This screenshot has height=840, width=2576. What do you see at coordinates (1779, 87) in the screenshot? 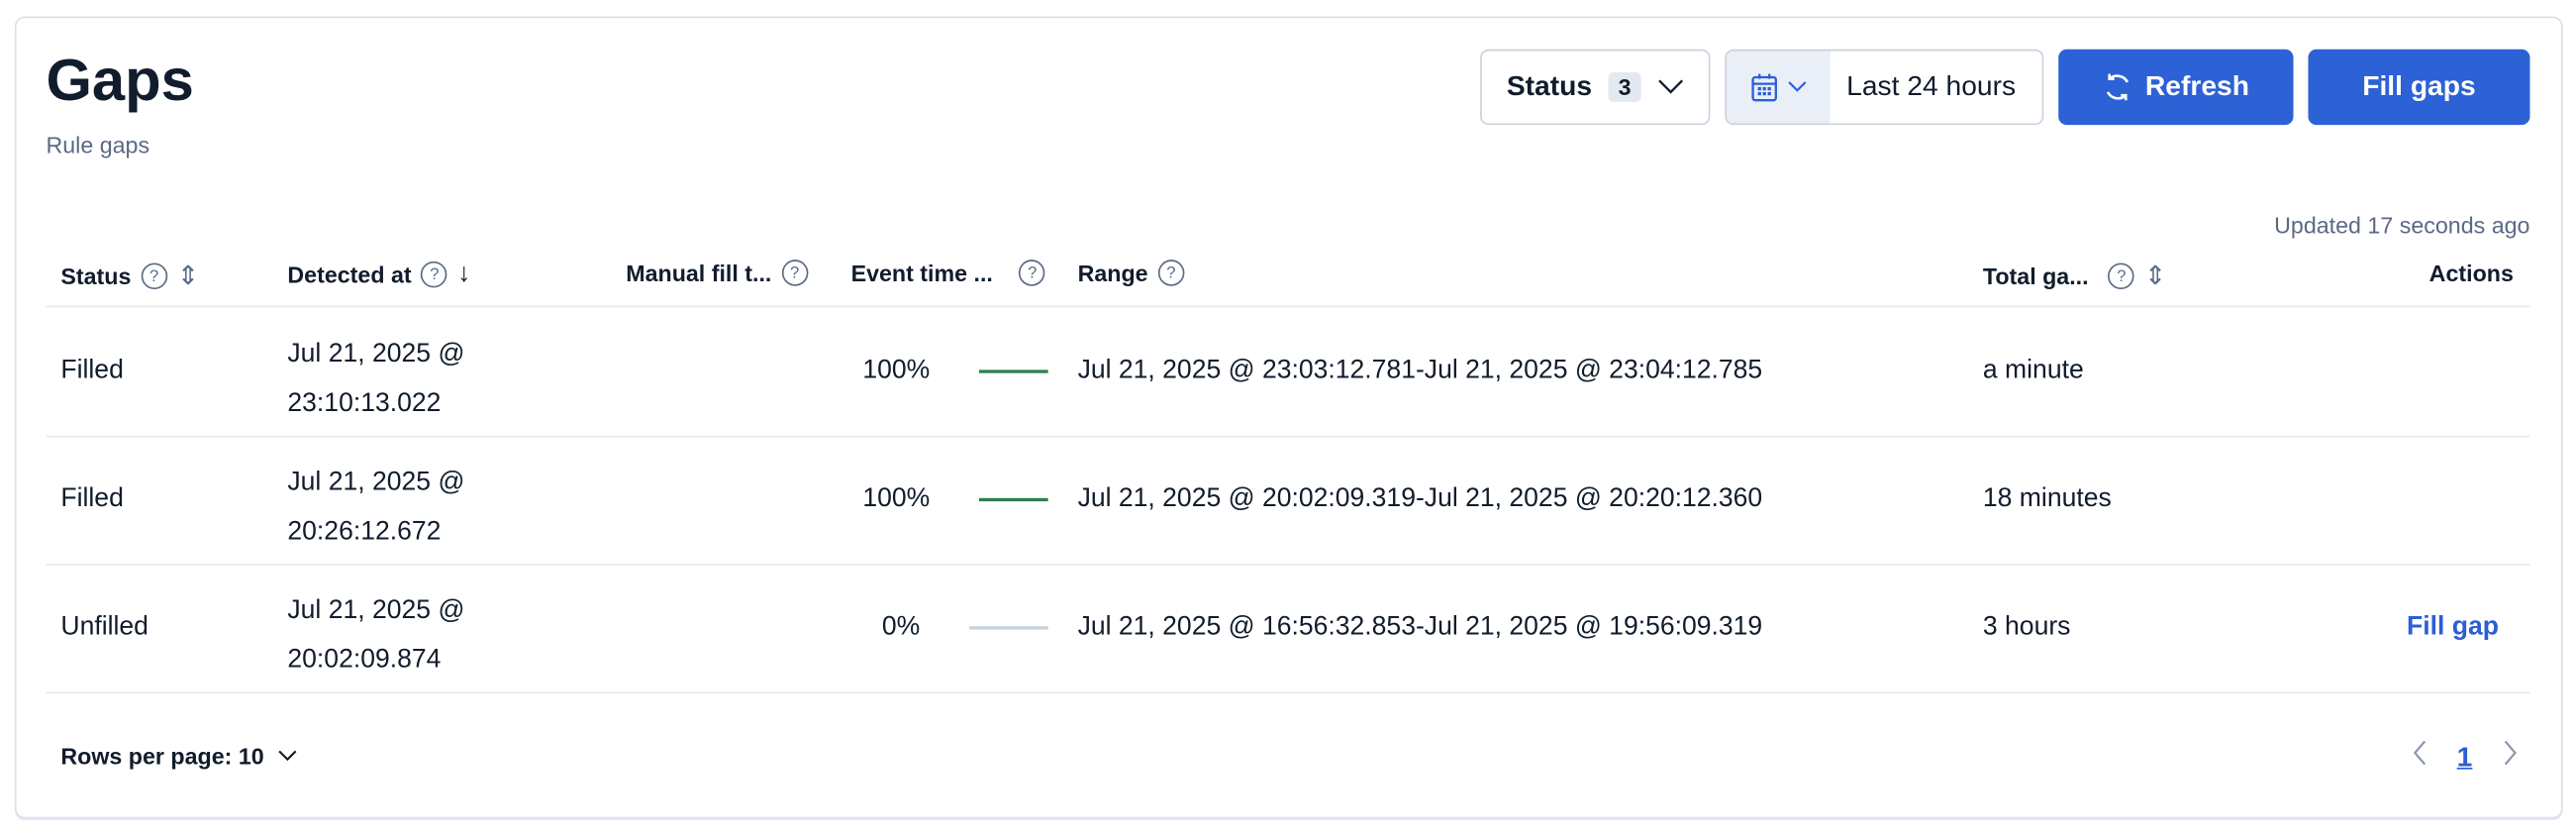
I see `date-quick-menu-button` at bounding box center [1779, 87].